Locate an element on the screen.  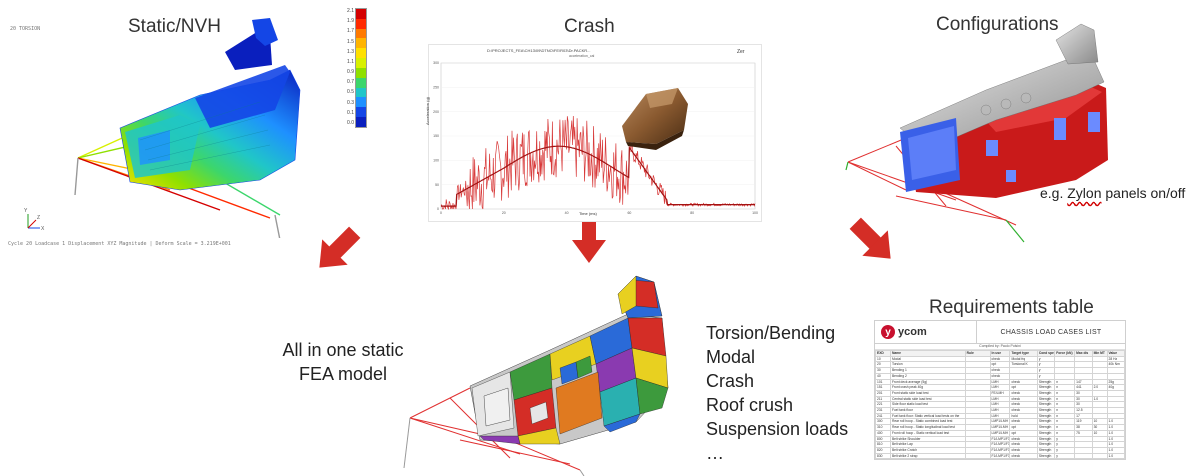
legend-value: 0.3 is located at coordinates (350, 102).